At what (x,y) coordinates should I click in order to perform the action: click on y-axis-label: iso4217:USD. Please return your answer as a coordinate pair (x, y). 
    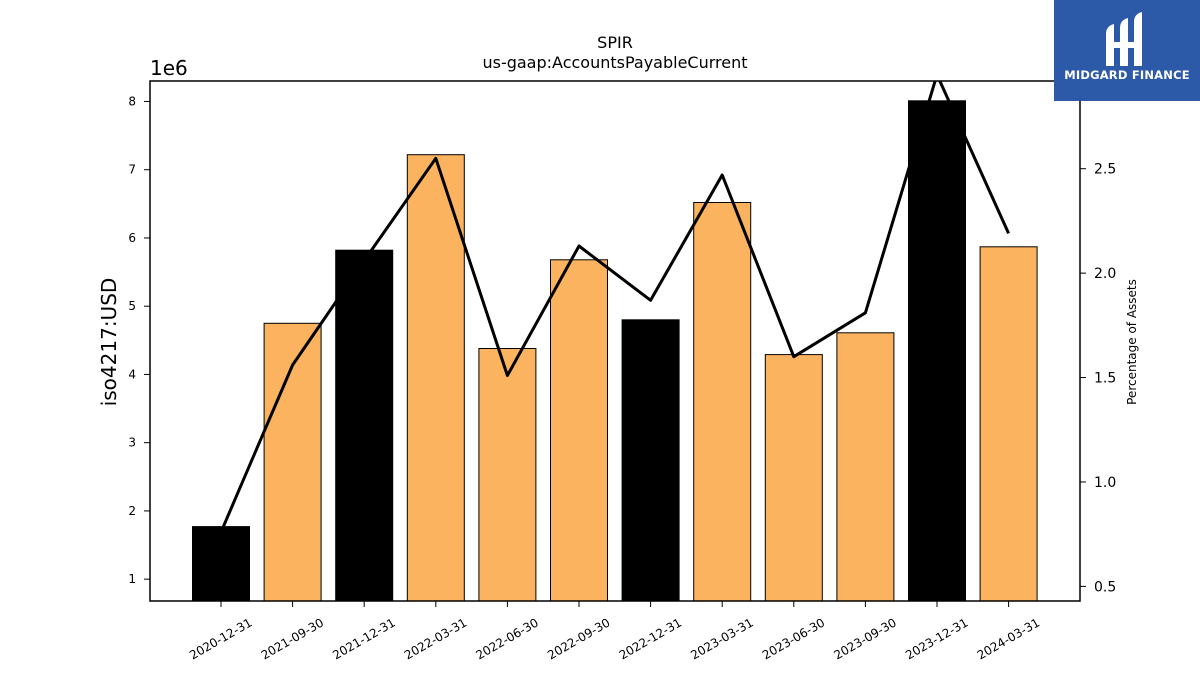
    Looking at the image, I should click on (109, 342).